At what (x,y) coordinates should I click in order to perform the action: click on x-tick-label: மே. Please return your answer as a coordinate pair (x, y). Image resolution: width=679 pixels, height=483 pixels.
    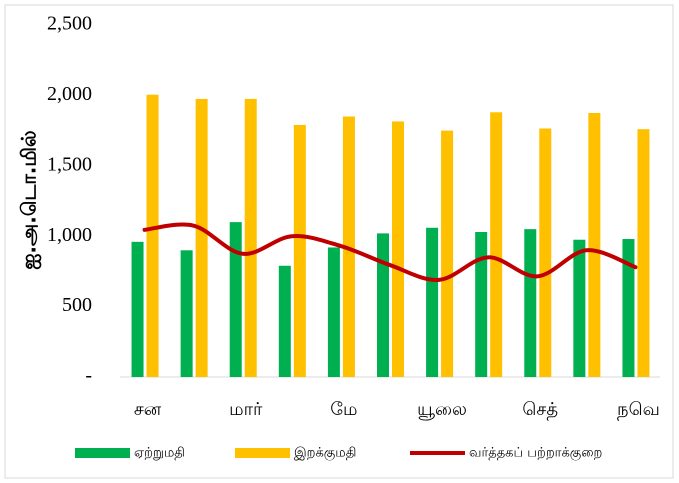
    Looking at the image, I should click on (343, 409).